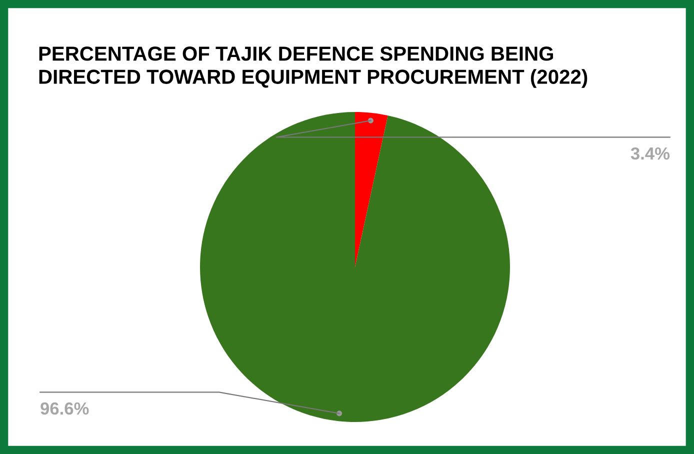 This screenshot has width=694, height=454. What do you see at coordinates (64, 408) in the screenshot?
I see `data-label: 96.6%` at bounding box center [64, 408].